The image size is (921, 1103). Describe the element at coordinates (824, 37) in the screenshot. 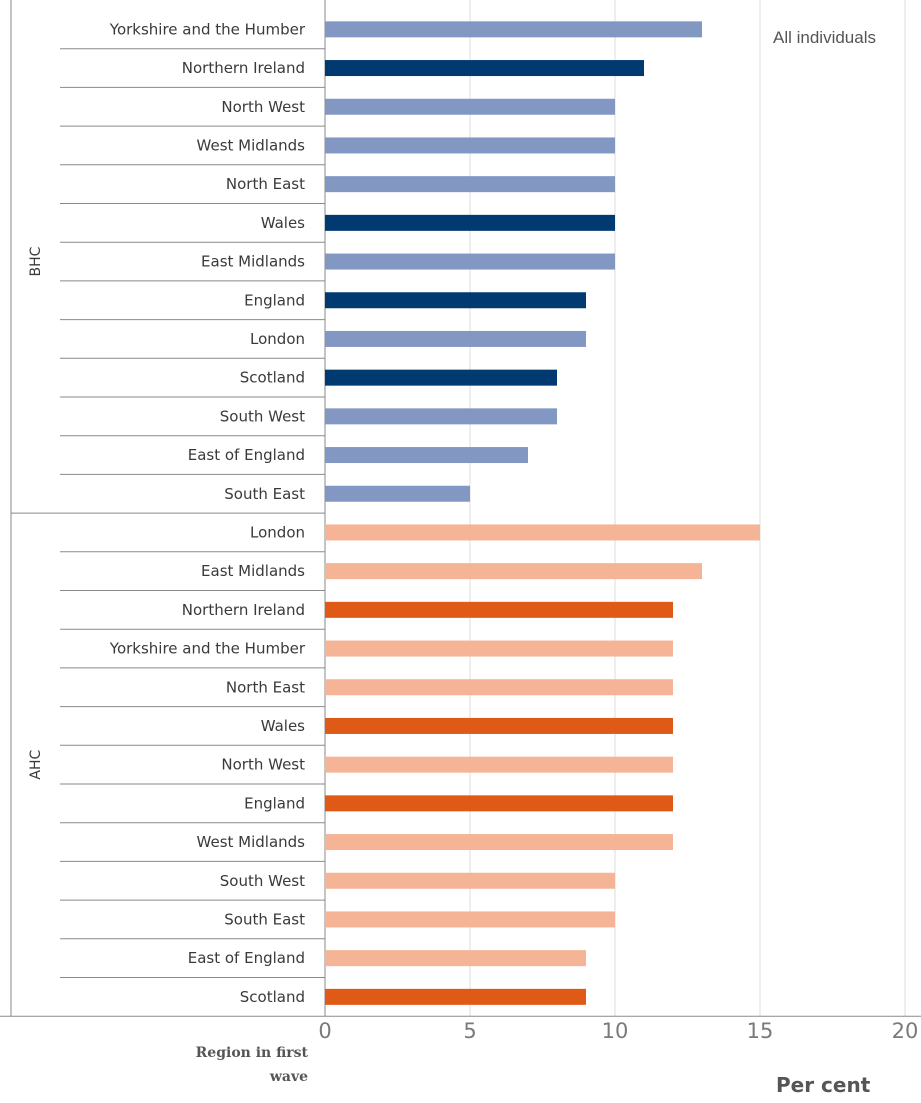

I see `chart-annotation: All individuals` at that location.